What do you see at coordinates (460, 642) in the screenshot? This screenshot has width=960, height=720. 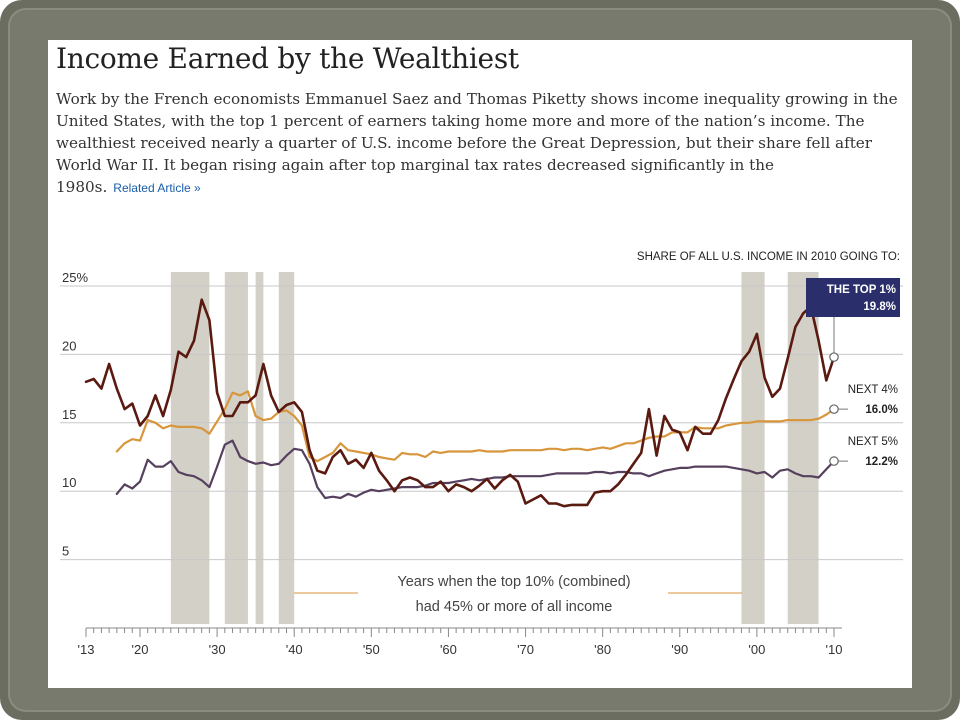 I see `x-axis: '13 '20 '30 '40 '50 '60 '70 '80 '90 '00 '10` at bounding box center [460, 642].